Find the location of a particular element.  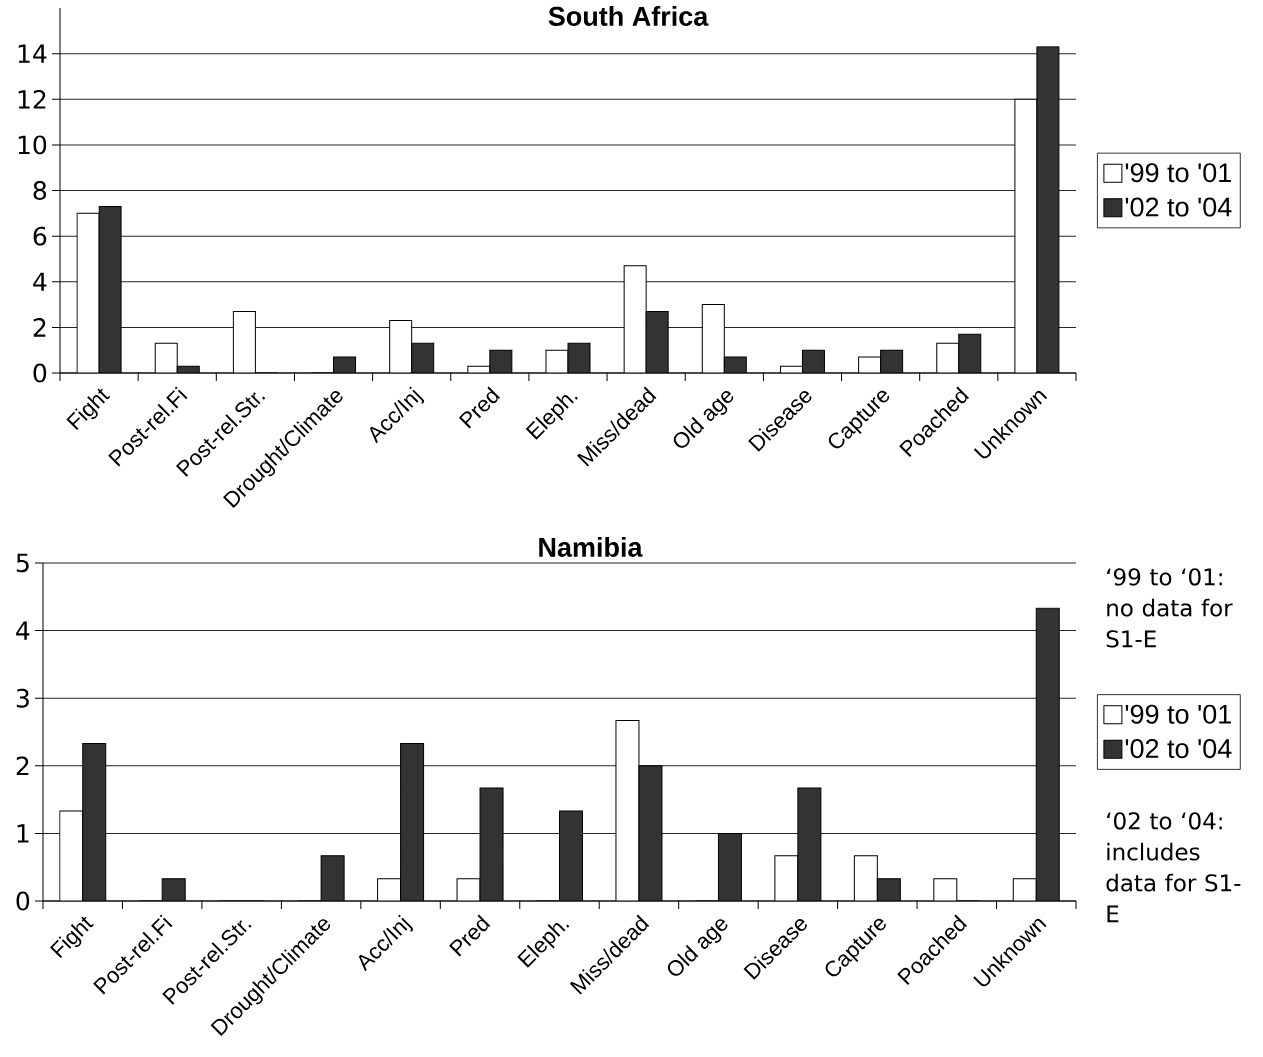

y-tick-label: 14 is located at coordinates (32, 53).